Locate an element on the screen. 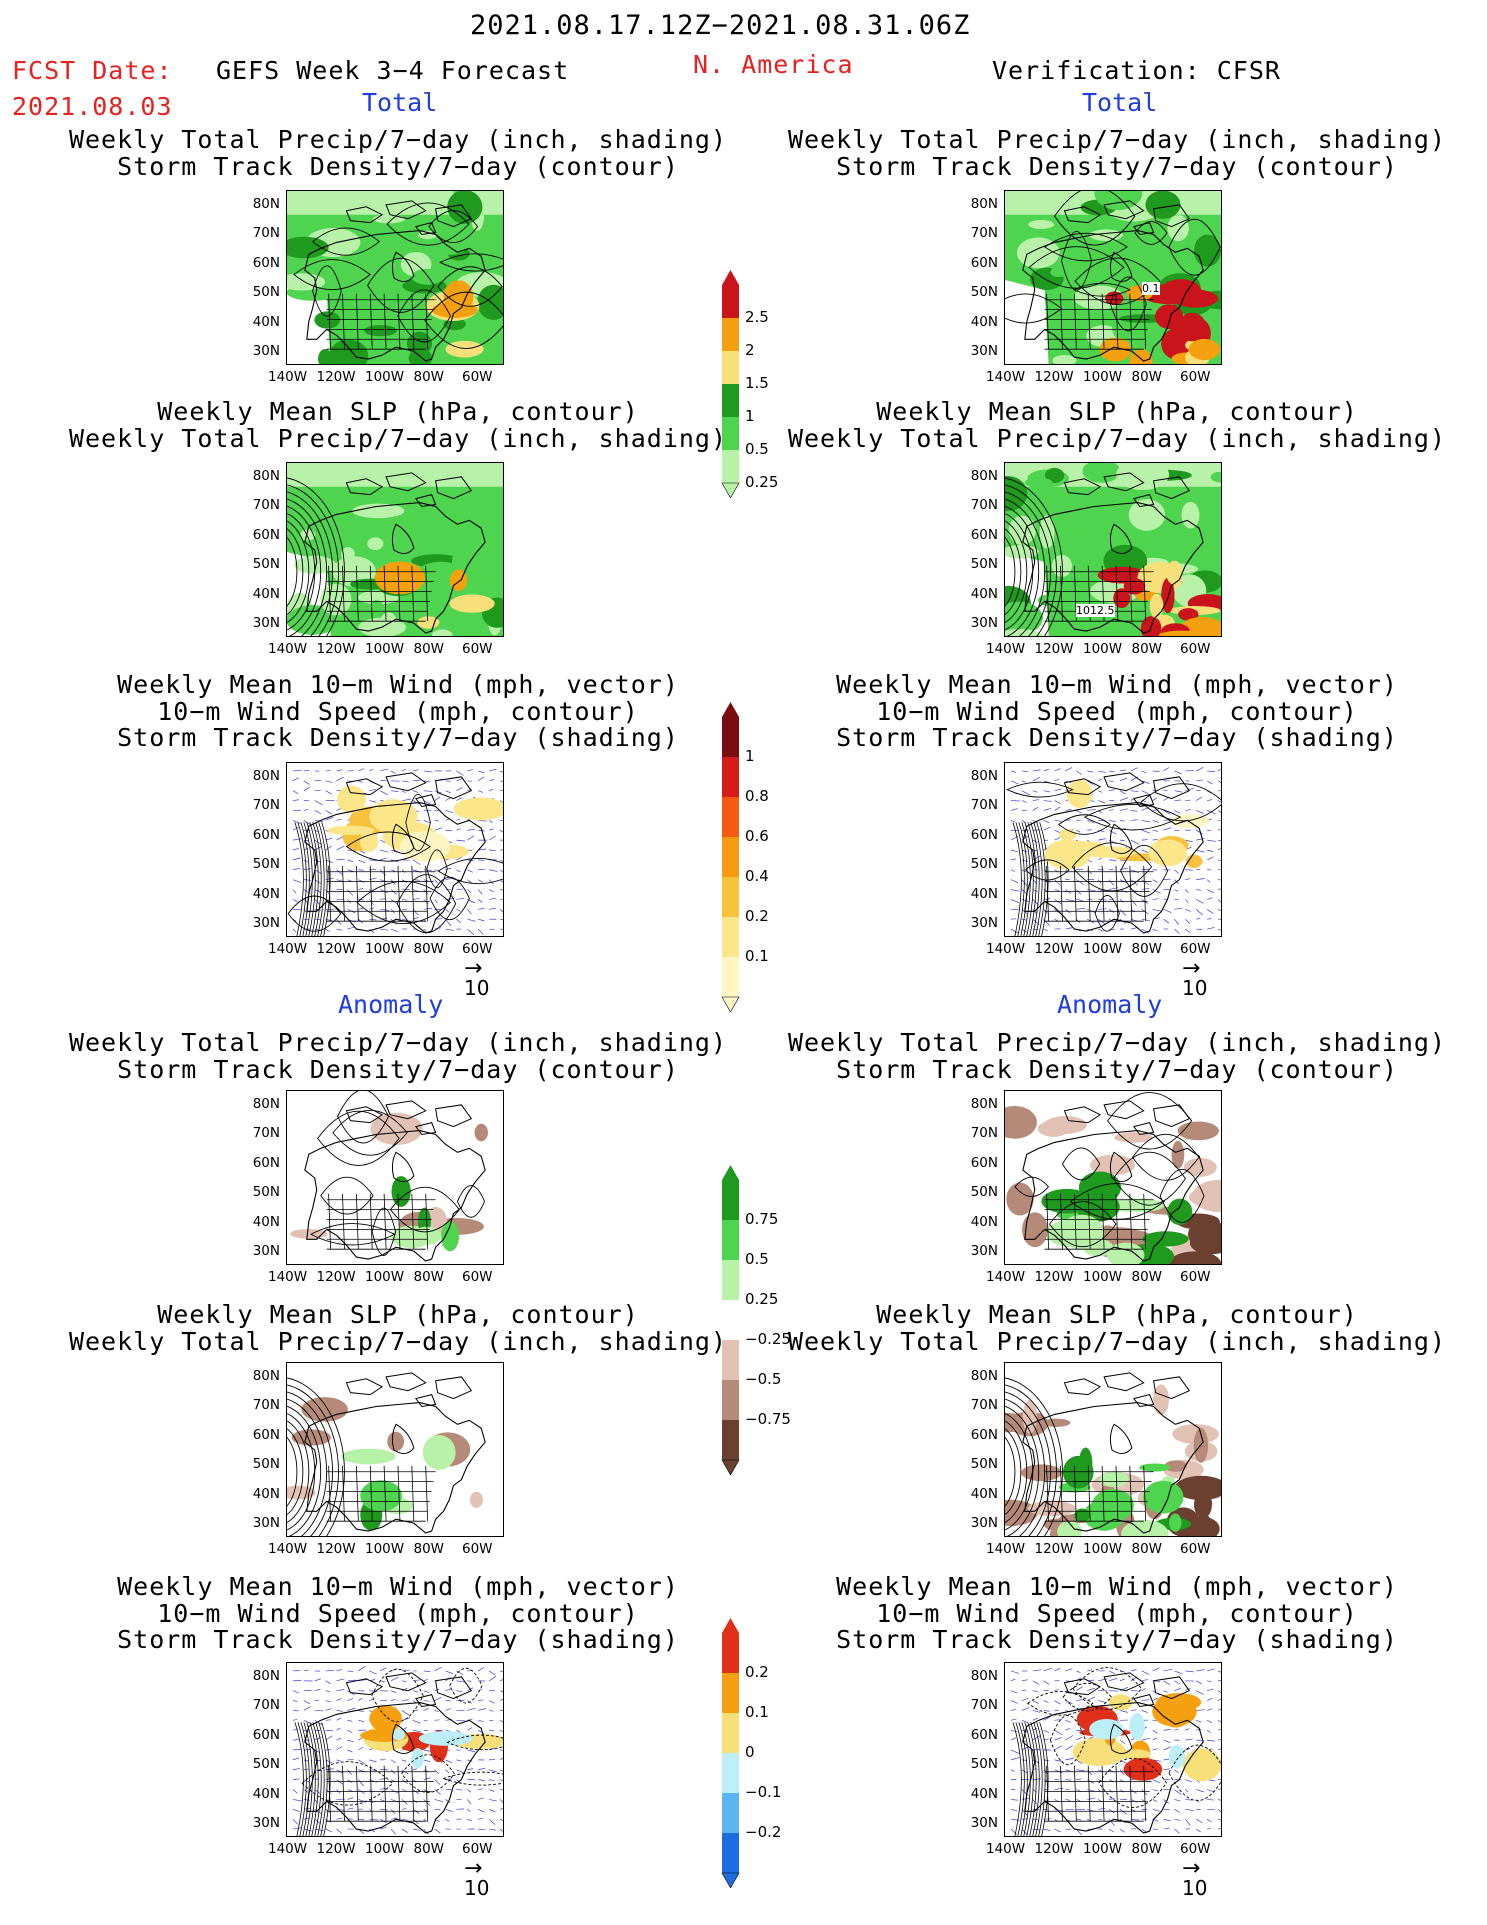  colorbar-label: 0.75 is located at coordinates (762, 1219).